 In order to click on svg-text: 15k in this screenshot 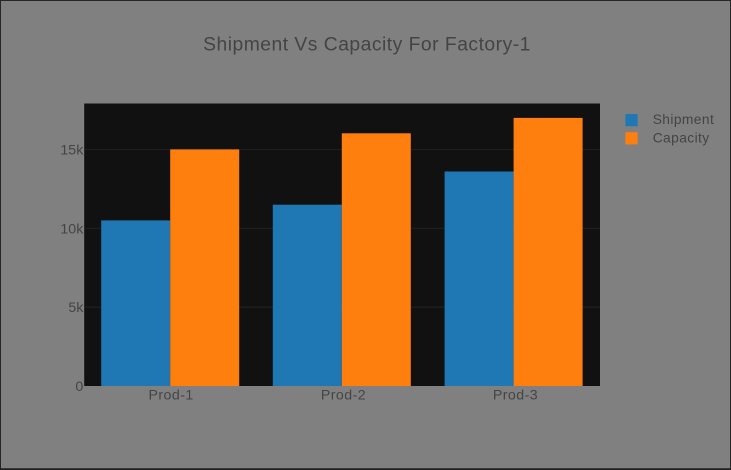, I will do `click(72, 150)`.